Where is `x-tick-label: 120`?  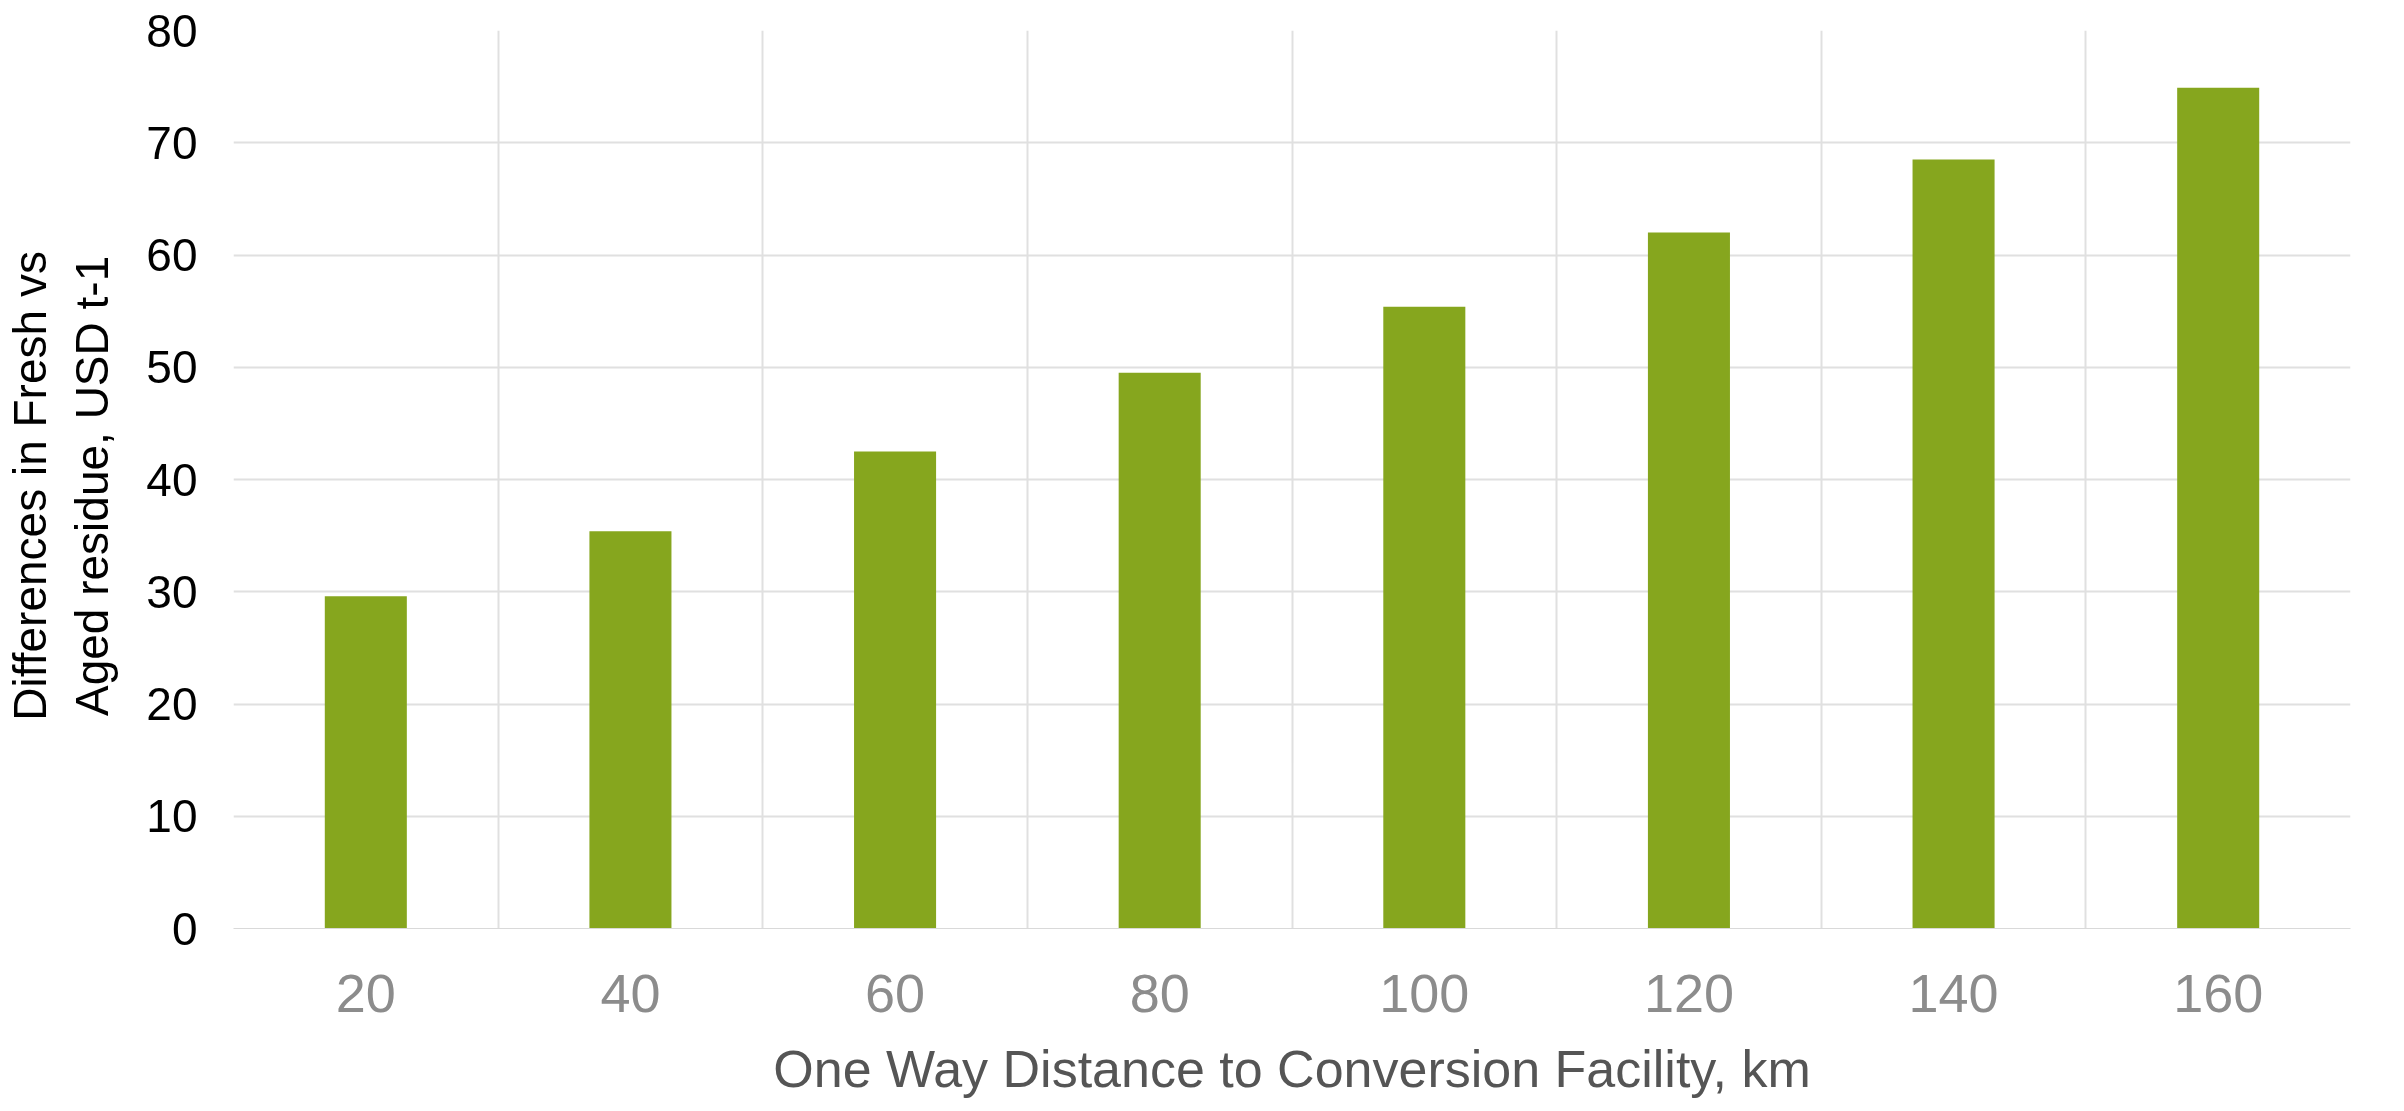
x-tick-label: 120 is located at coordinates (1688, 992).